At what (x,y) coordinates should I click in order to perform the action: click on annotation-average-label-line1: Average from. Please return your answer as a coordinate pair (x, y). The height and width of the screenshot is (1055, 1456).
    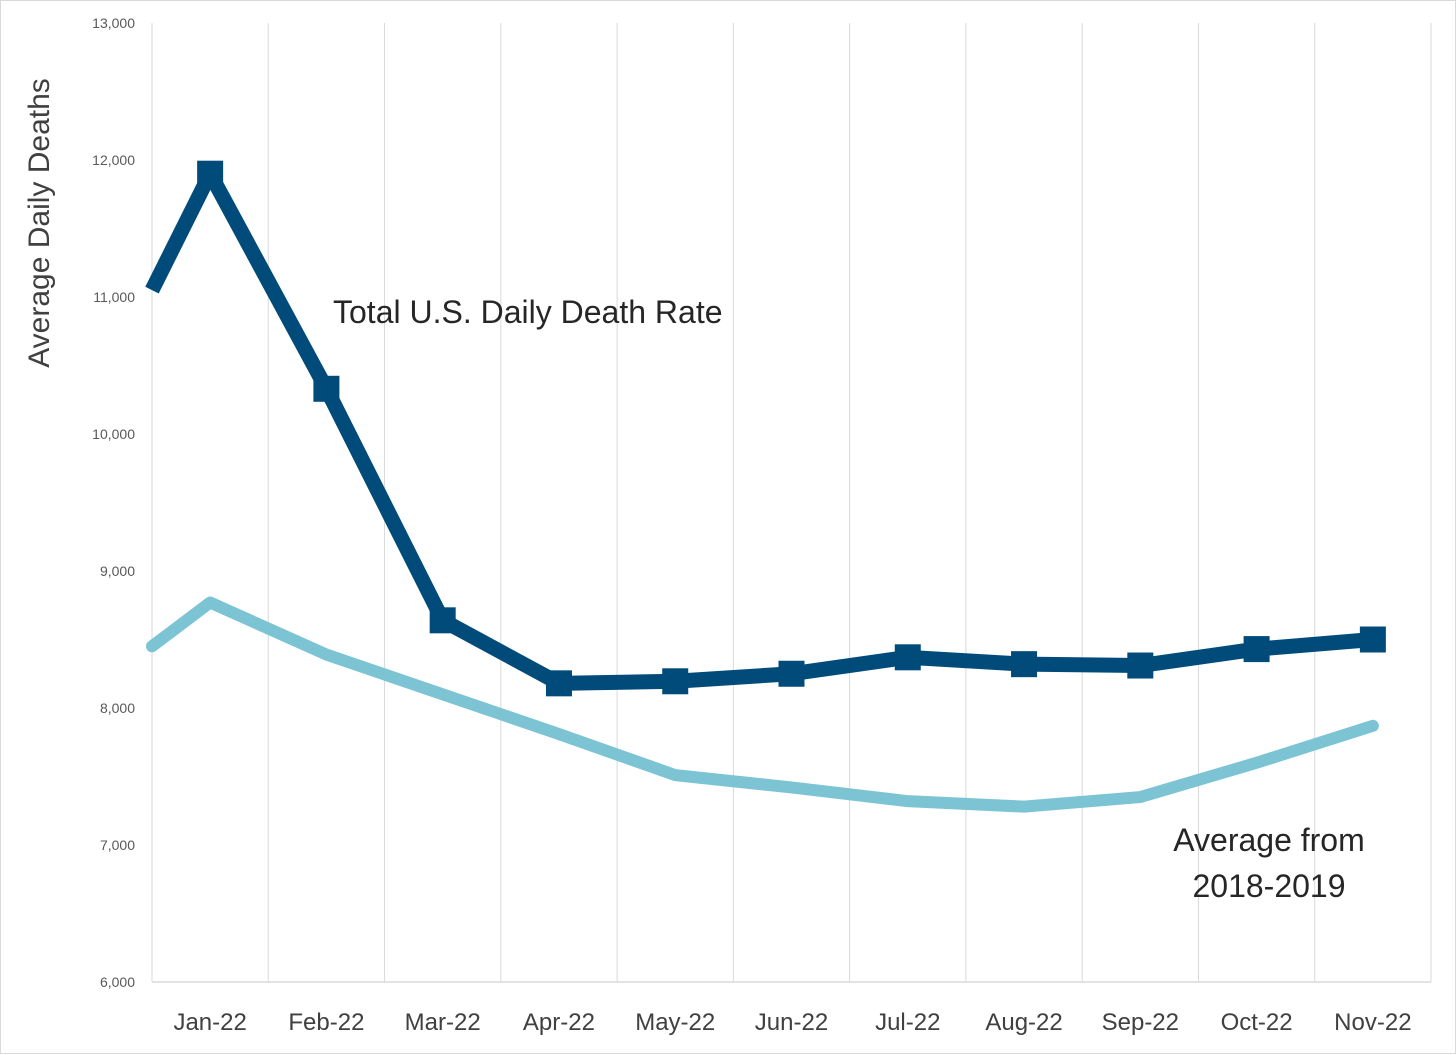
    Looking at the image, I should click on (1269, 840).